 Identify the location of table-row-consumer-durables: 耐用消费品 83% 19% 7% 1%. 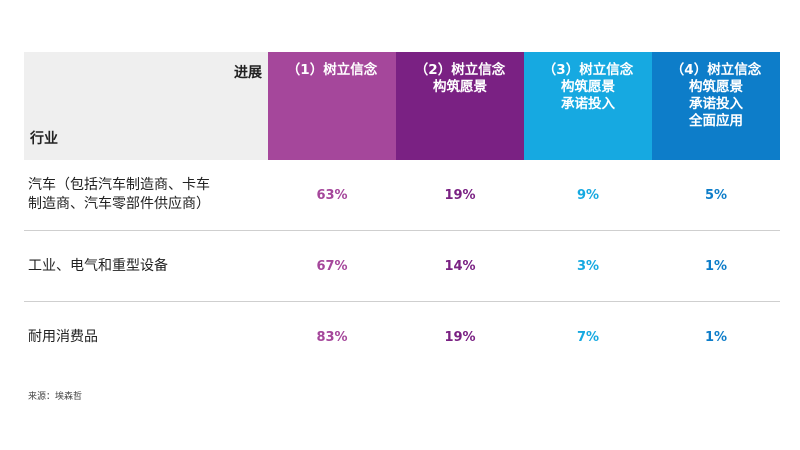
(402, 337).